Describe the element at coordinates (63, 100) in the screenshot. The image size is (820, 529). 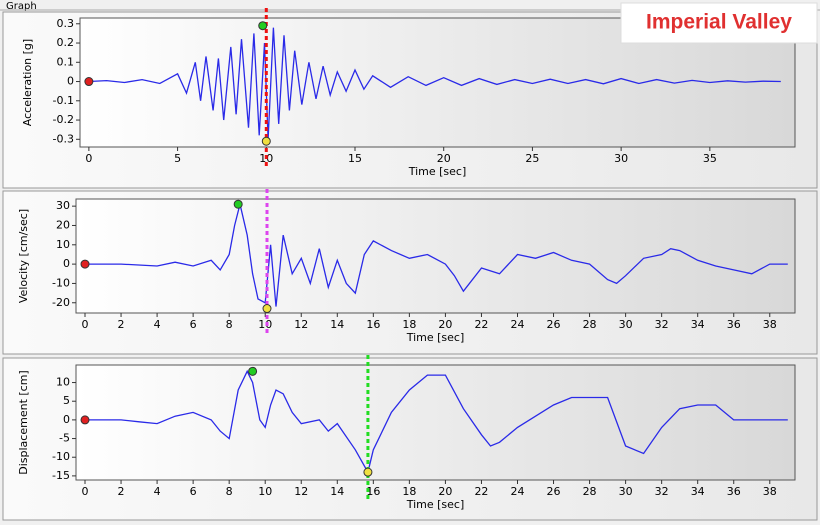
I see `y-tick-label: -0.1` at that location.